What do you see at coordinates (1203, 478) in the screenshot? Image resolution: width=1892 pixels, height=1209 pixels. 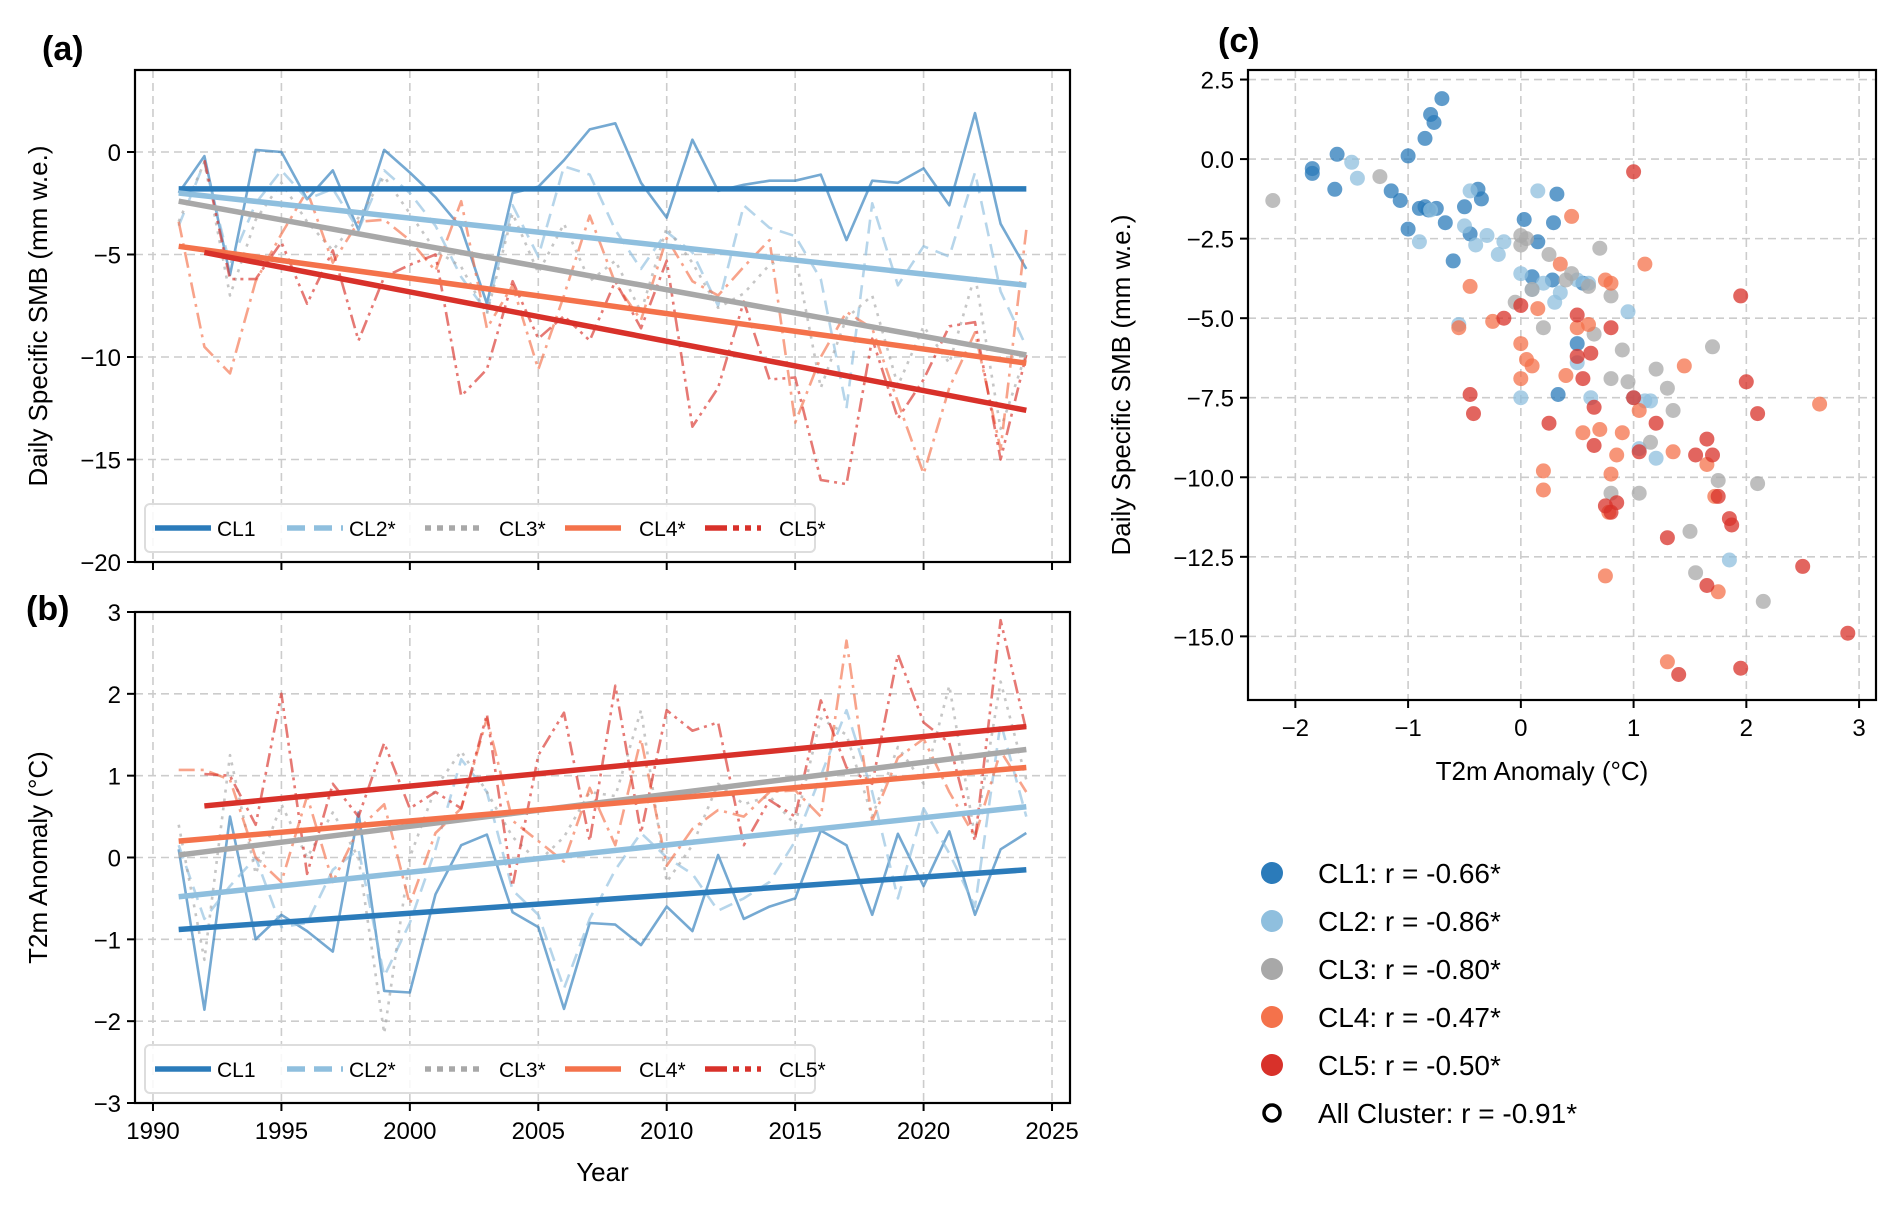 I see `y-tick-label: −10.0` at bounding box center [1203, 478].